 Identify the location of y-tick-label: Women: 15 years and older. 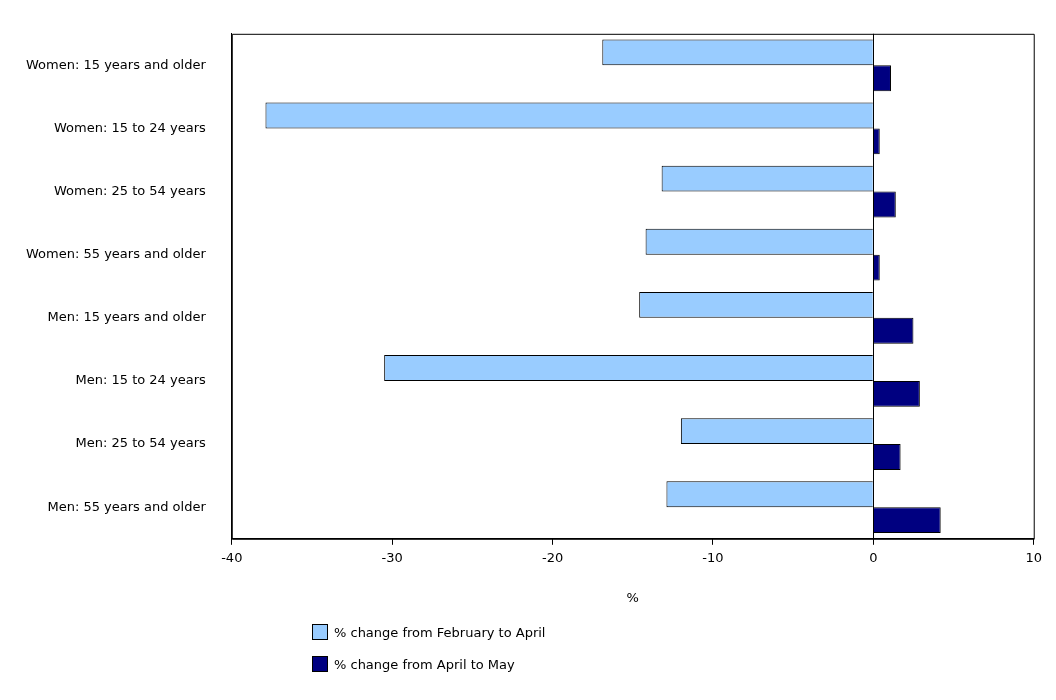
(116, 64).